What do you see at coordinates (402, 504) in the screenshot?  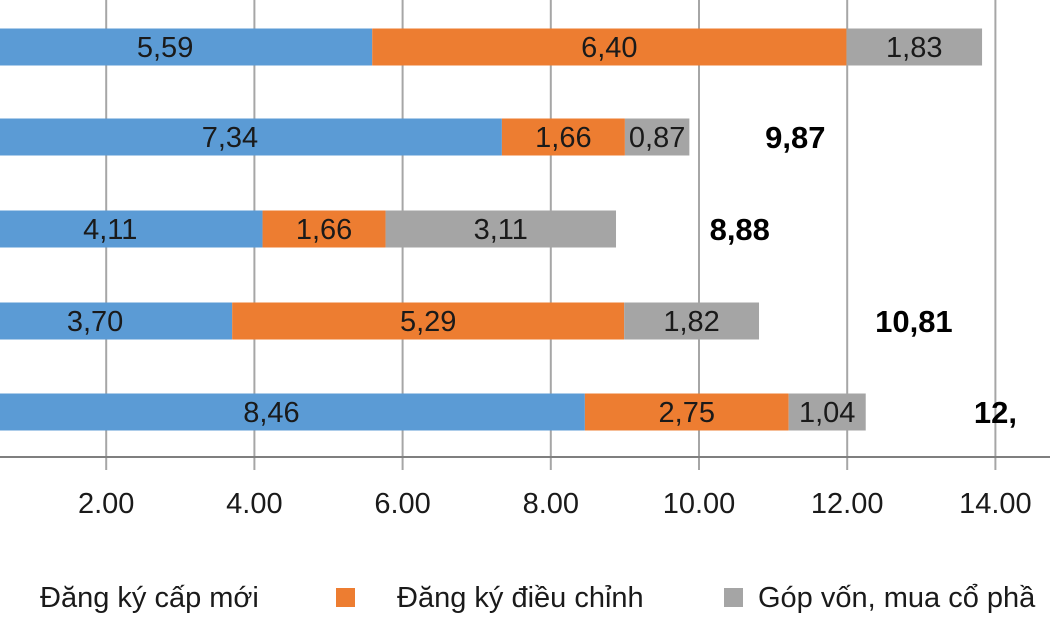 I see `x-tick-label: 6.00` at bounding box center [402, 504].